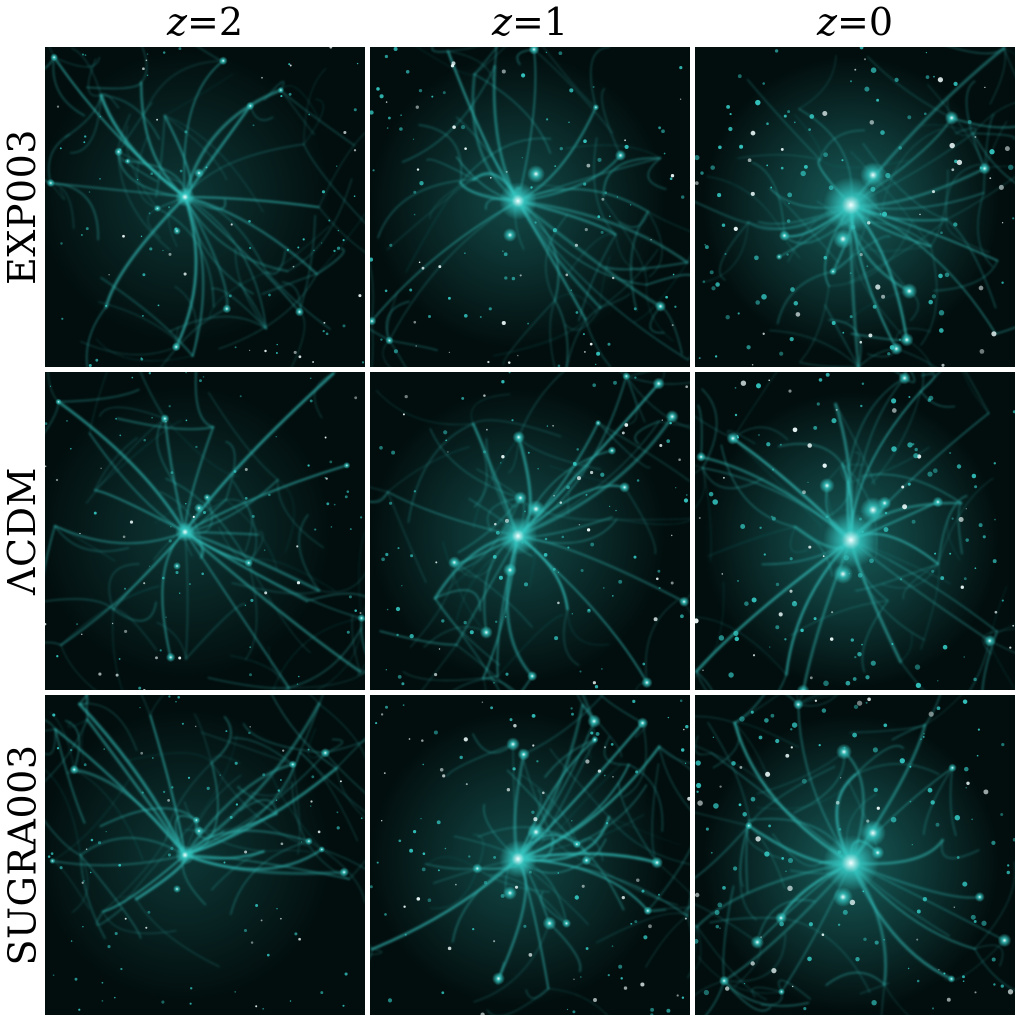 The width and height of the screenshot is (1024, 1024). I want to click on panel-lcdm-z2, so click(205, 531).